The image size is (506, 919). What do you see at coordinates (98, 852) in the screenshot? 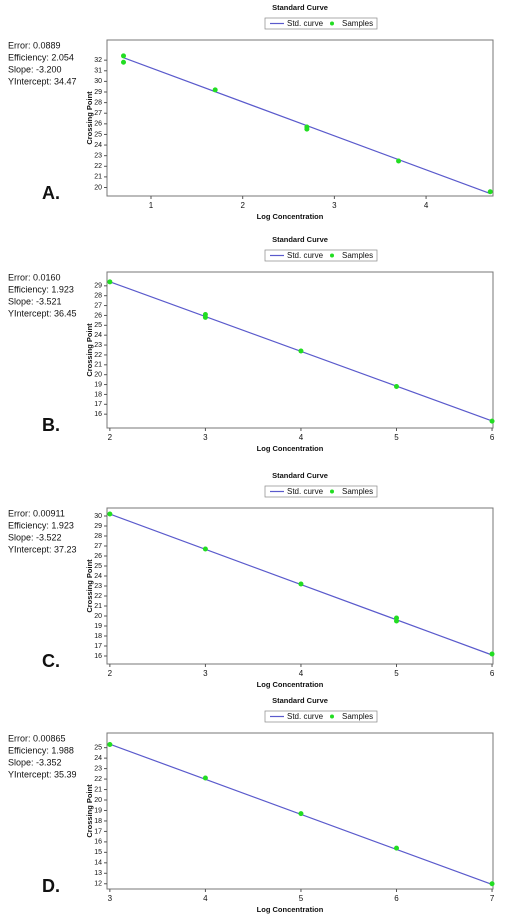
I see `y-tick-label: 15` at bounding box center [98, 852].